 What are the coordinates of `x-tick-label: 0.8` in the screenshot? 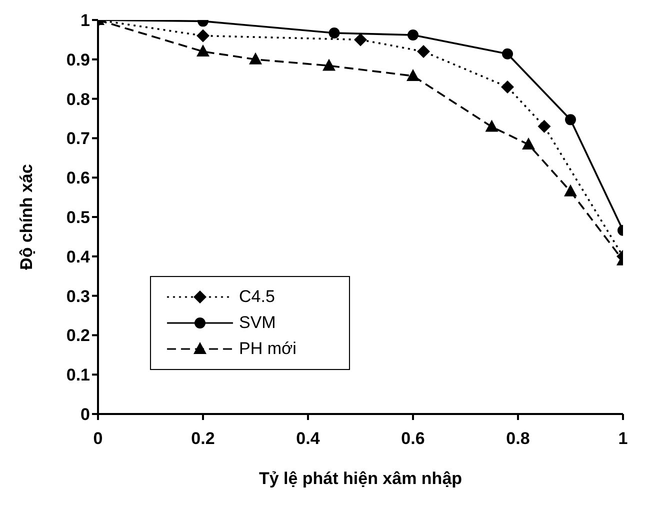 It's located at (518, 438).